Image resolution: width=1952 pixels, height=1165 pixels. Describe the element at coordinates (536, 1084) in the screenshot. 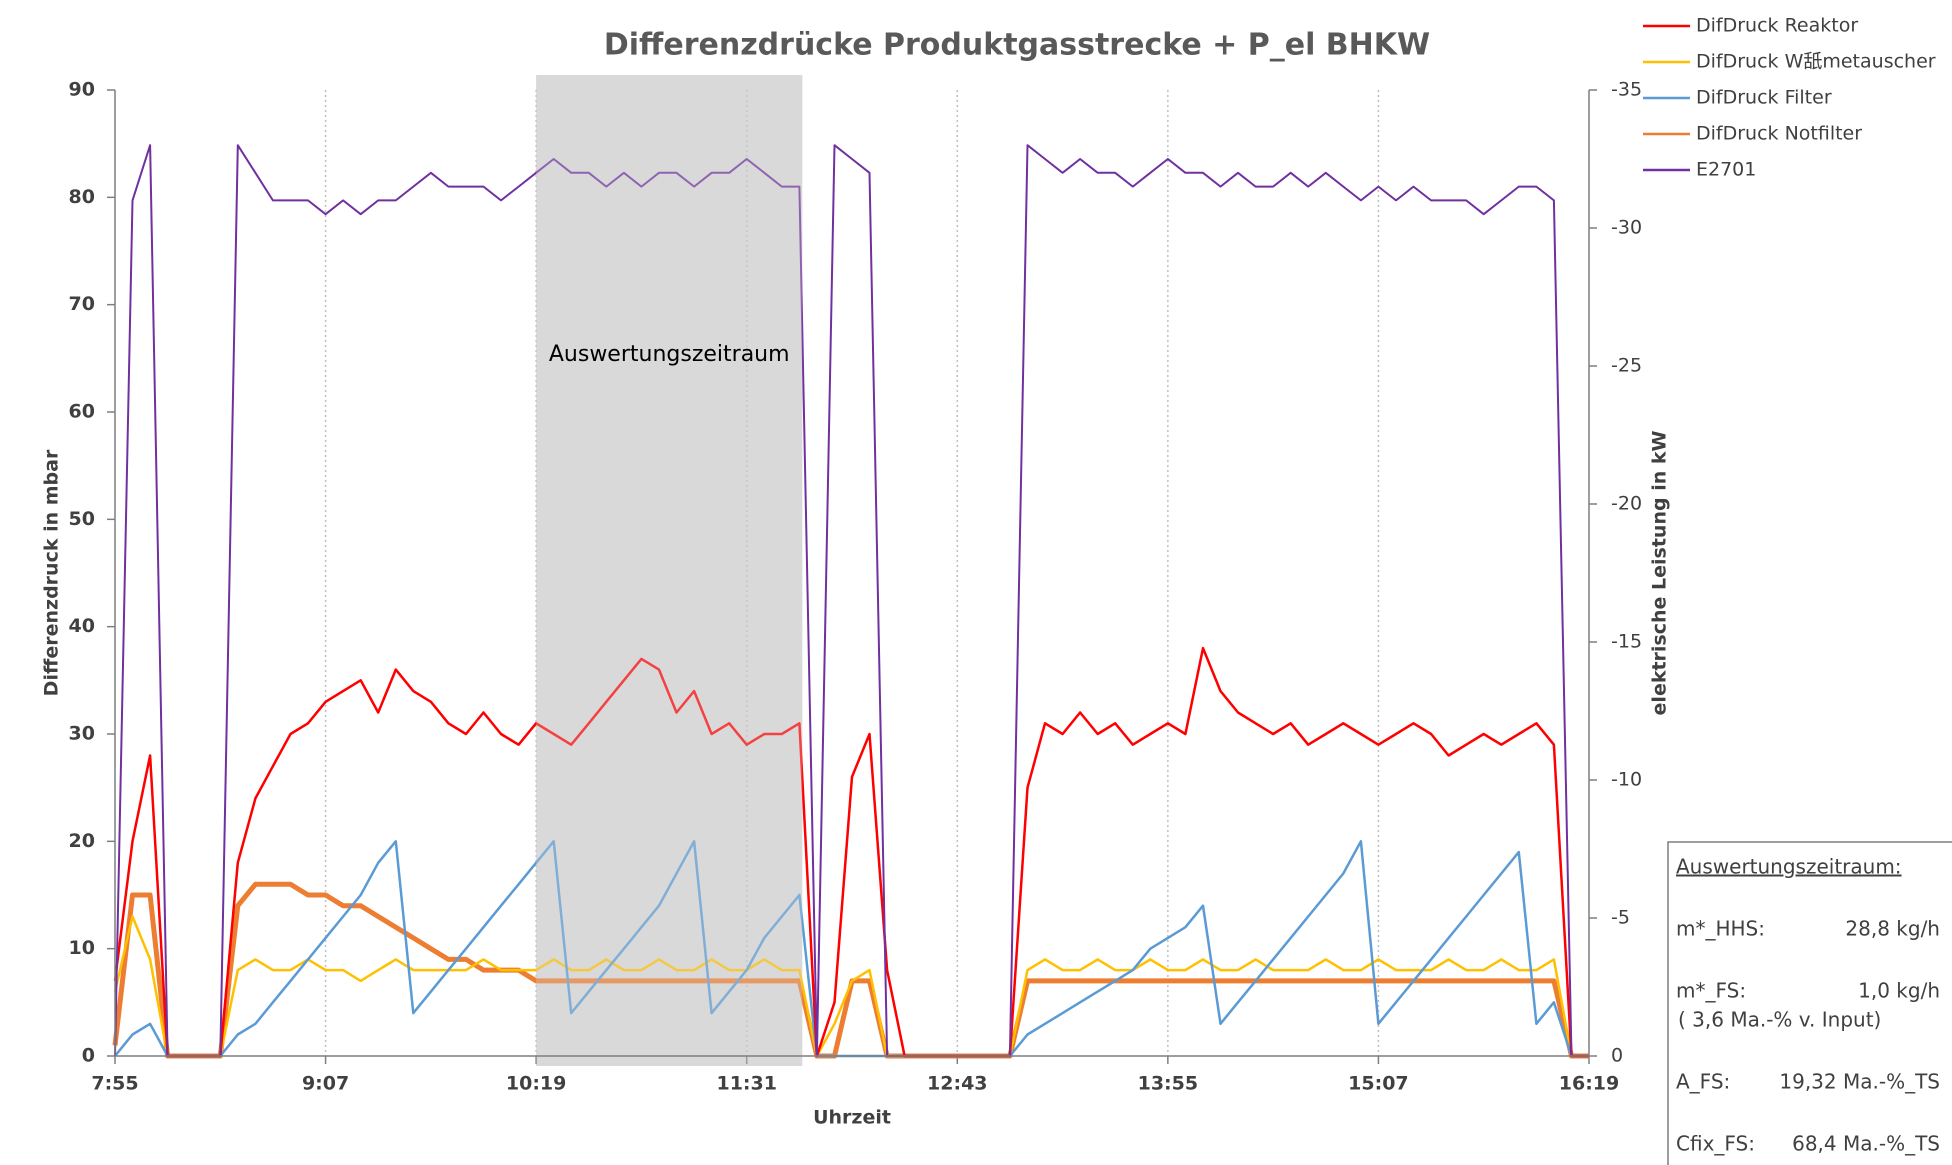

I see `x-tick-label: 10:19` at that location.